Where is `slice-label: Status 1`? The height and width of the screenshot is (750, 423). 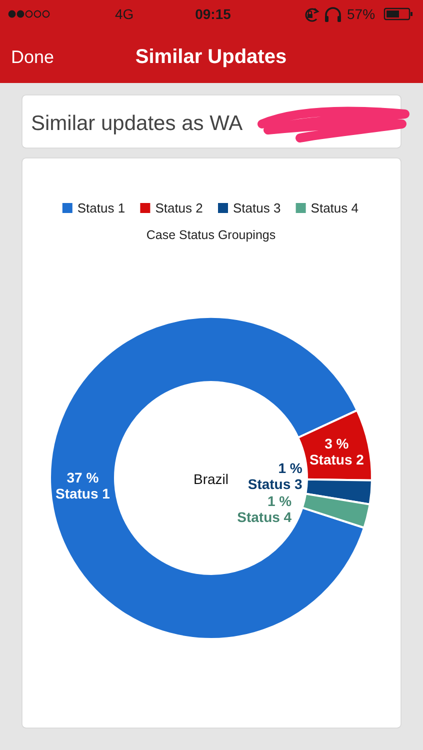
slice-label: Status 1 is located at coordinates (82, 494).